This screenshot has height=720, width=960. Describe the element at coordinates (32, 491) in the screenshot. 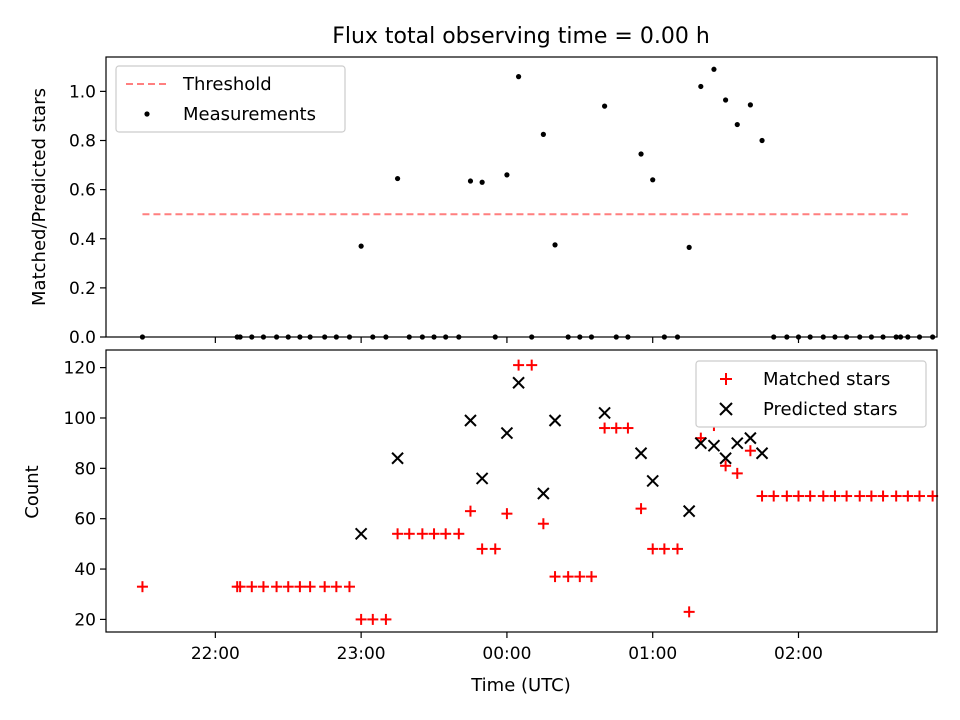

I see `bottom-y-axis-label: Count` at that location.